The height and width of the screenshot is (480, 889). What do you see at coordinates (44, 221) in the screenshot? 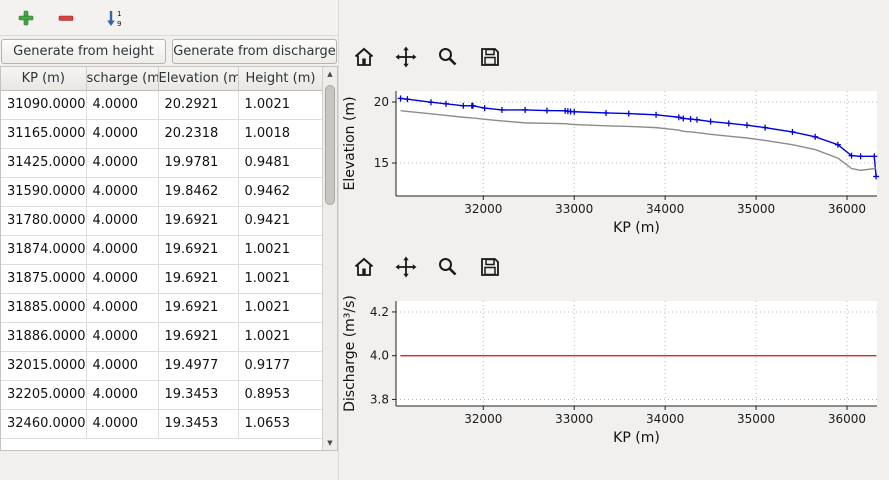
I see `table-cell: 31780.0000` at bounding box center [44, 221].